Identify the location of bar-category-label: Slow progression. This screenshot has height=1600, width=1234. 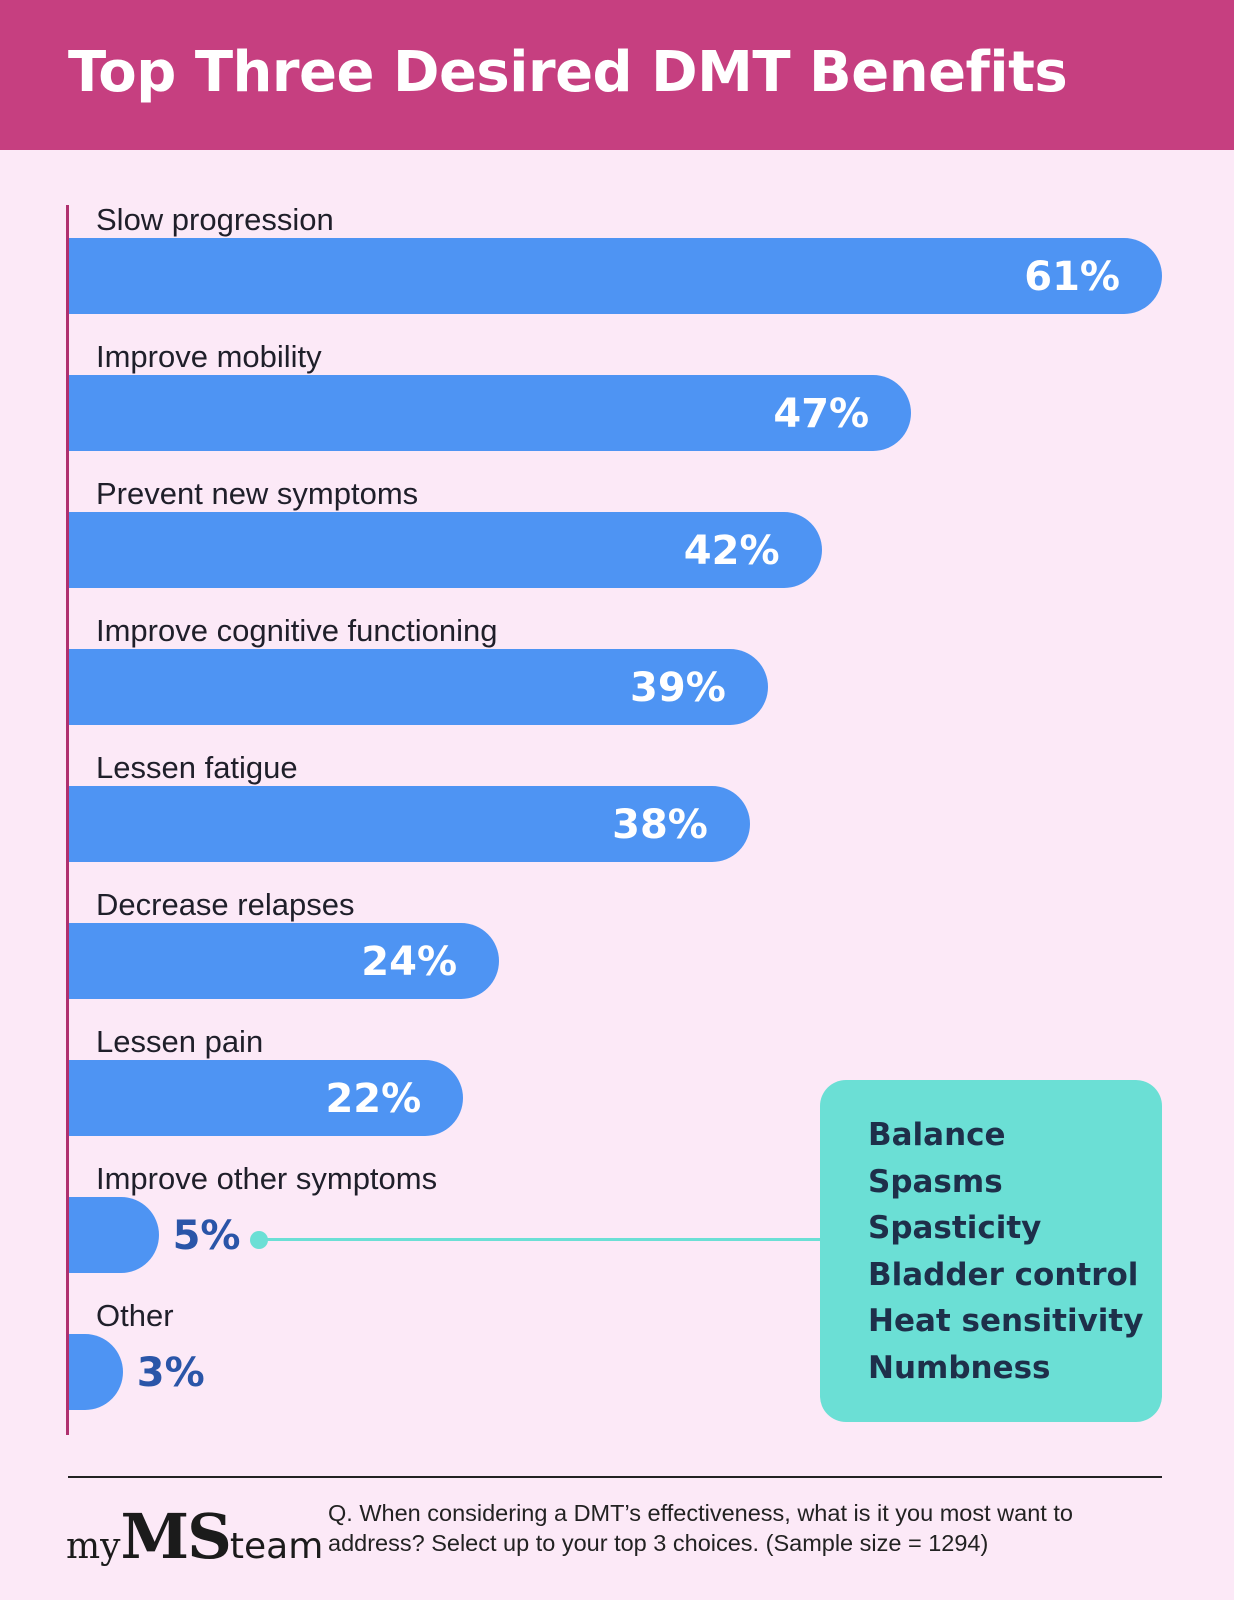
(215, 219).